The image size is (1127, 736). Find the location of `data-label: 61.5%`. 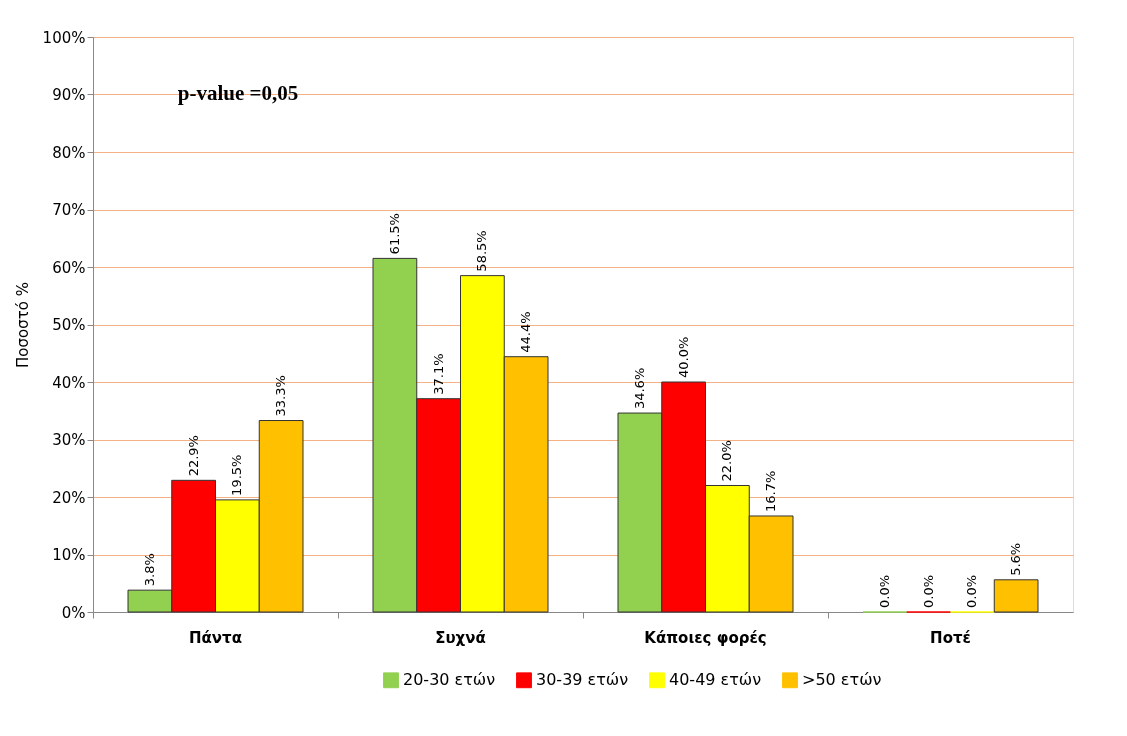

data-label: 61.5% is located at coordinates (394, 234).